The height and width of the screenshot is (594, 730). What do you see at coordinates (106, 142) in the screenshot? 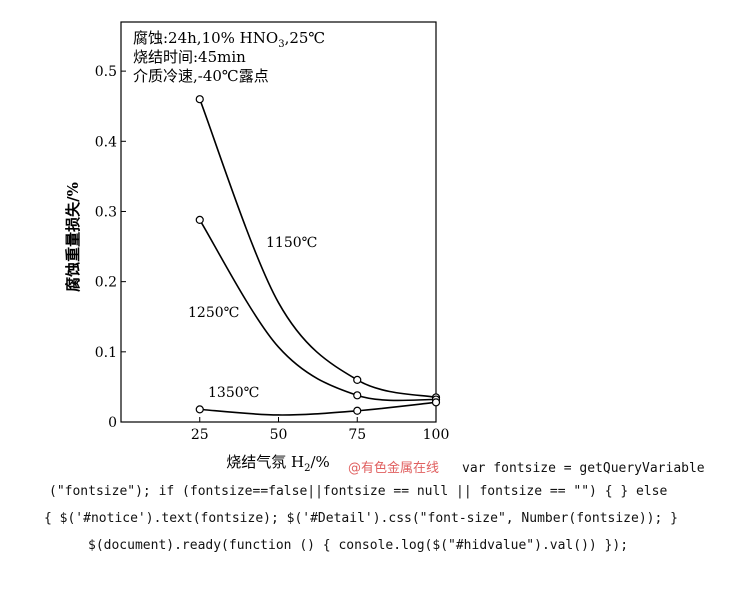
I see `y-tick-label: 0.4` at bounding box center [106, 142].